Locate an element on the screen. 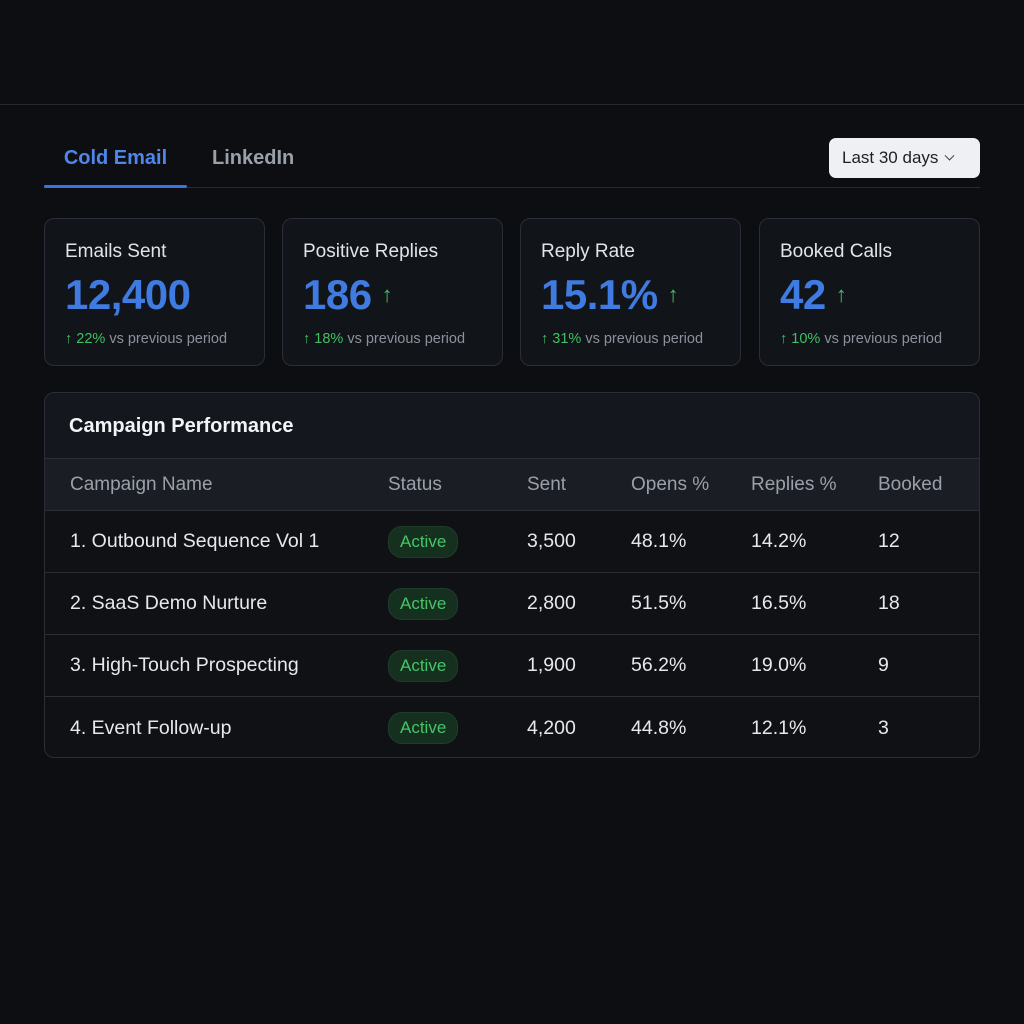  metric-value-number: 42 is located at coordinates (803, 294).